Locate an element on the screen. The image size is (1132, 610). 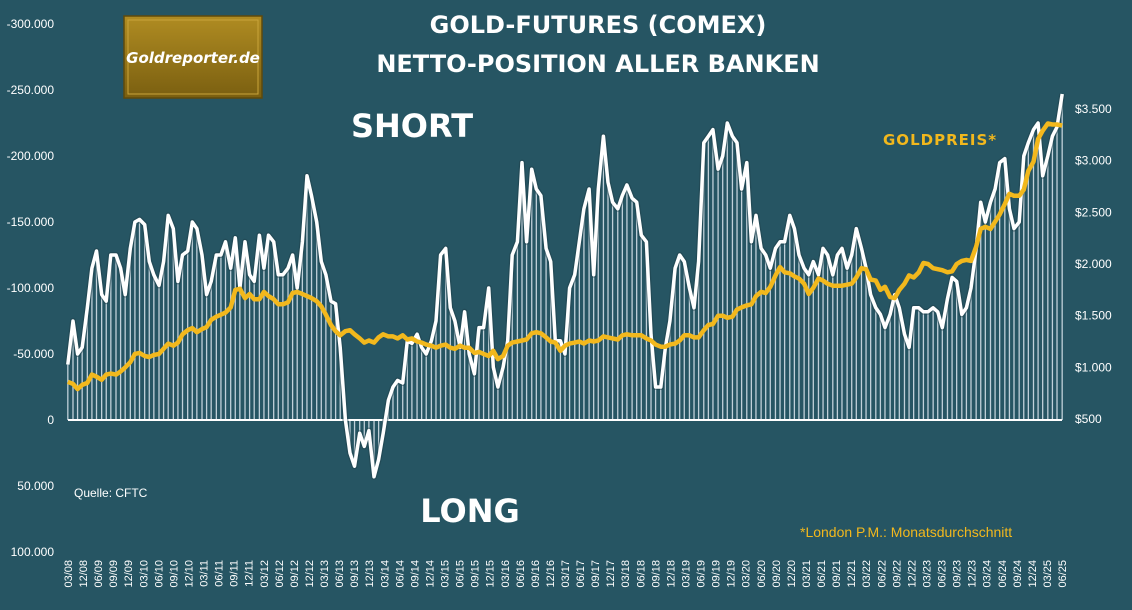
x-tick-label: 06/20 is located at coordinates (762, 574).